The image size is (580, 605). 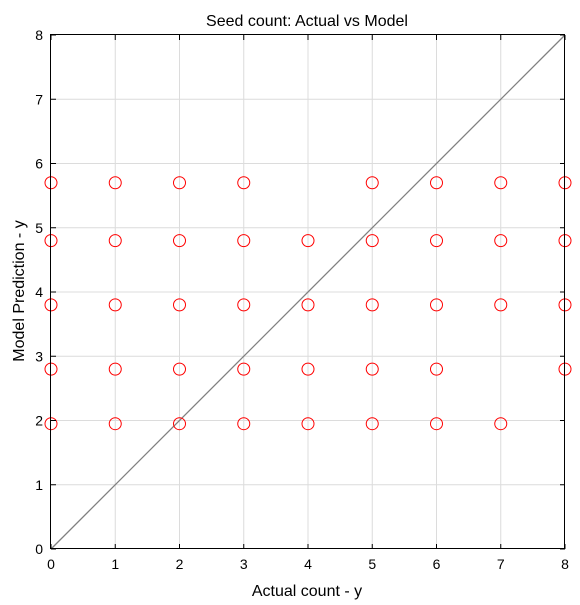 What do you see at coordinates (115, 564) in the screenshot?
I see `x-tick-label: 1` at bounding box center [115, 564].